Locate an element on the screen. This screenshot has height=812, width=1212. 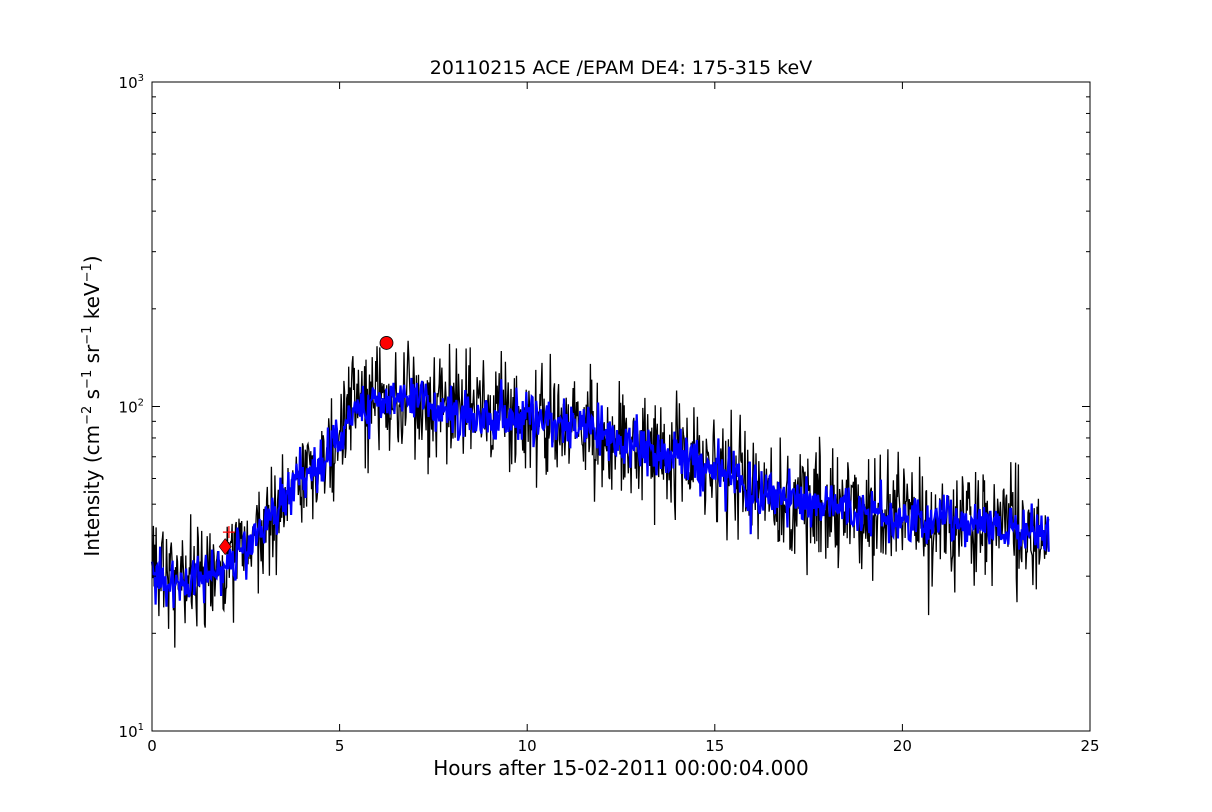
y-axis-label: Intensity (cm−2 s−1 sr−1 keV−1) is located at coordinates (92, 405).